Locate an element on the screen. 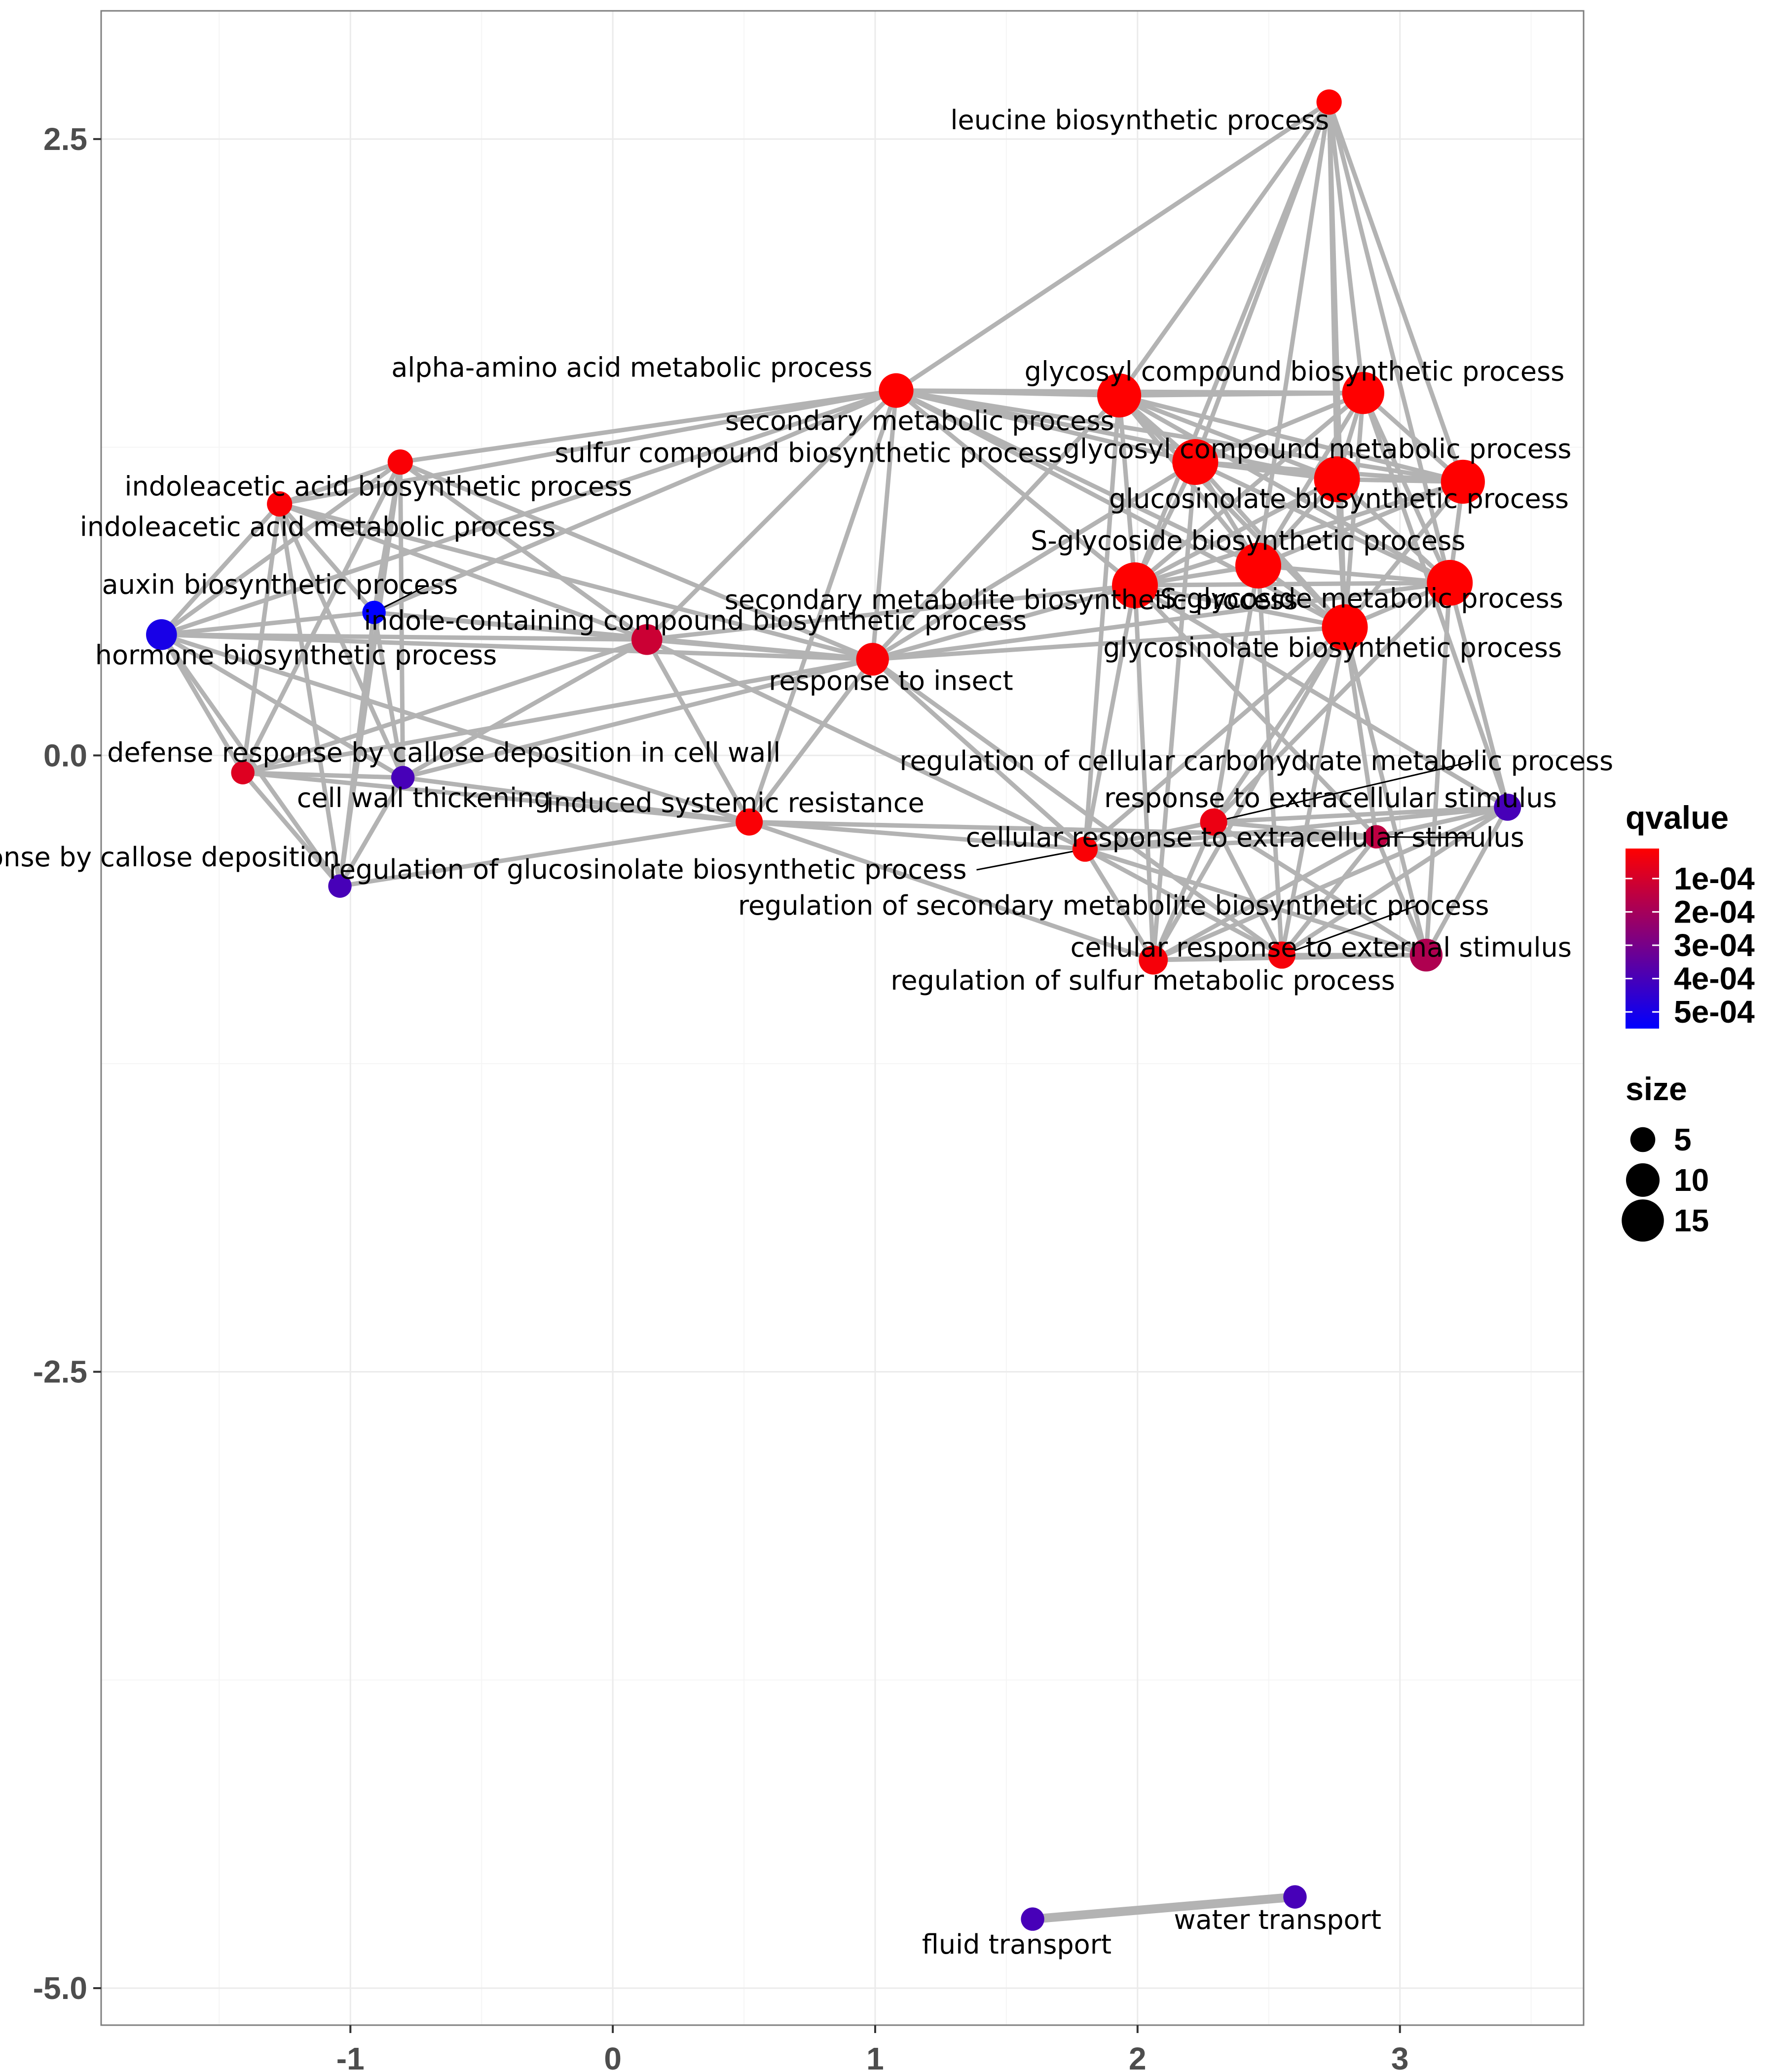 This screenshot has width=1776, height=2072. node-label-hormone: hormone biosynthetic process is located at coordinates (296, 655).